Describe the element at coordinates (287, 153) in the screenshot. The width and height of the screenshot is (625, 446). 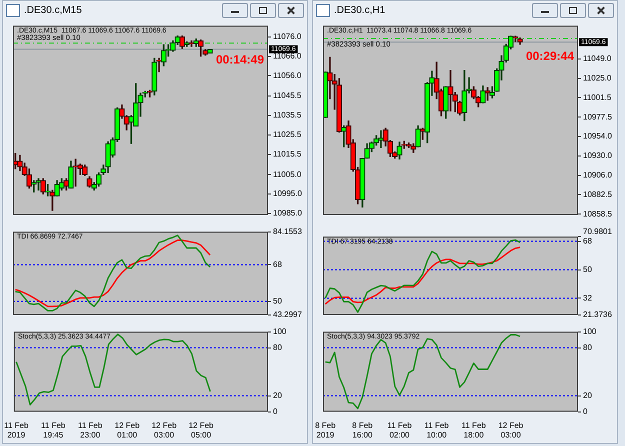
I see `y-tick-label: 11015.5` at that location.